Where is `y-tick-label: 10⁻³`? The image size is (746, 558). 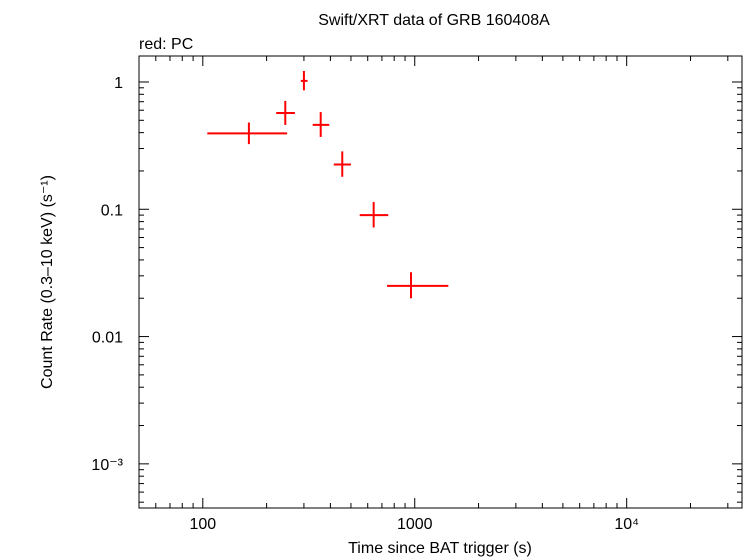 y-tick-label: 10⁻³ is located at coordinates (107, 465).